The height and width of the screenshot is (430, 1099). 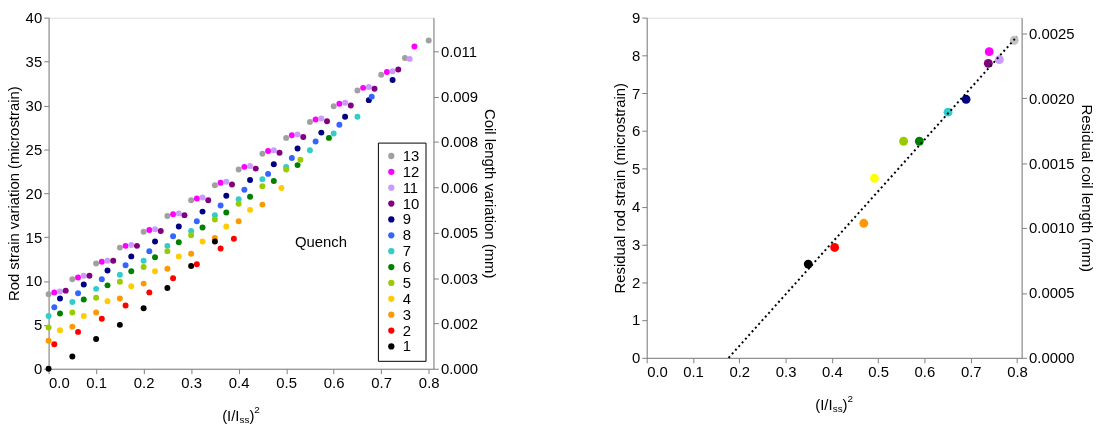 What do you see at coordinates (1052, 358) in the screenshot?
I see `y2-tick-label: 0.0000` at bounding box center [1052, 358].